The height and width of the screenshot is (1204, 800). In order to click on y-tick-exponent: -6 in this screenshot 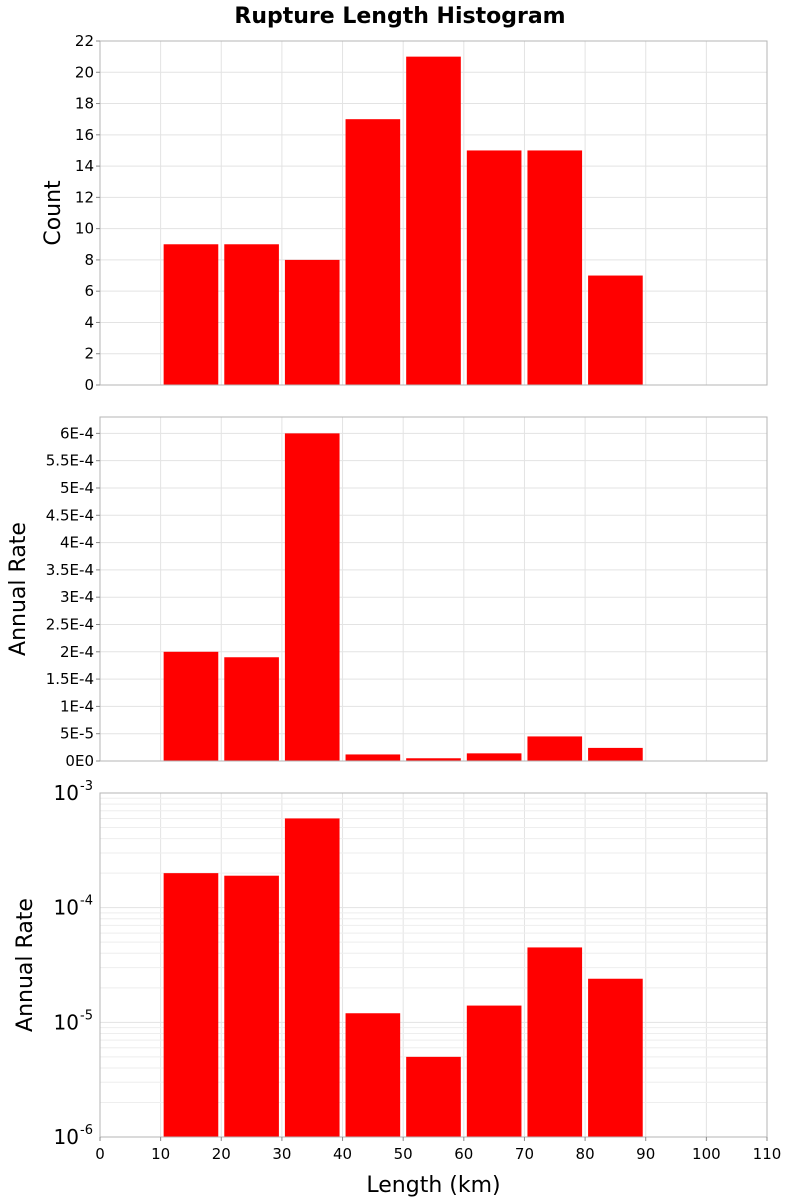, I will do `click(86, 1130)`.